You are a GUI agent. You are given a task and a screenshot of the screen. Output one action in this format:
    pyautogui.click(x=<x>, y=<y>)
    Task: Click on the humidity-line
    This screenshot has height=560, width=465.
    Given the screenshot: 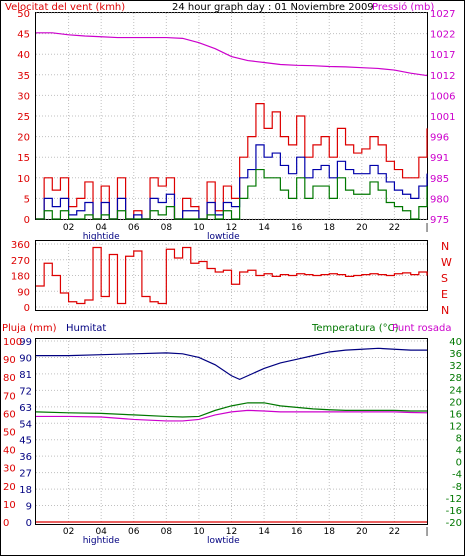 What is the action you would take?
    pyautogui.click(x=231, y=364)
    